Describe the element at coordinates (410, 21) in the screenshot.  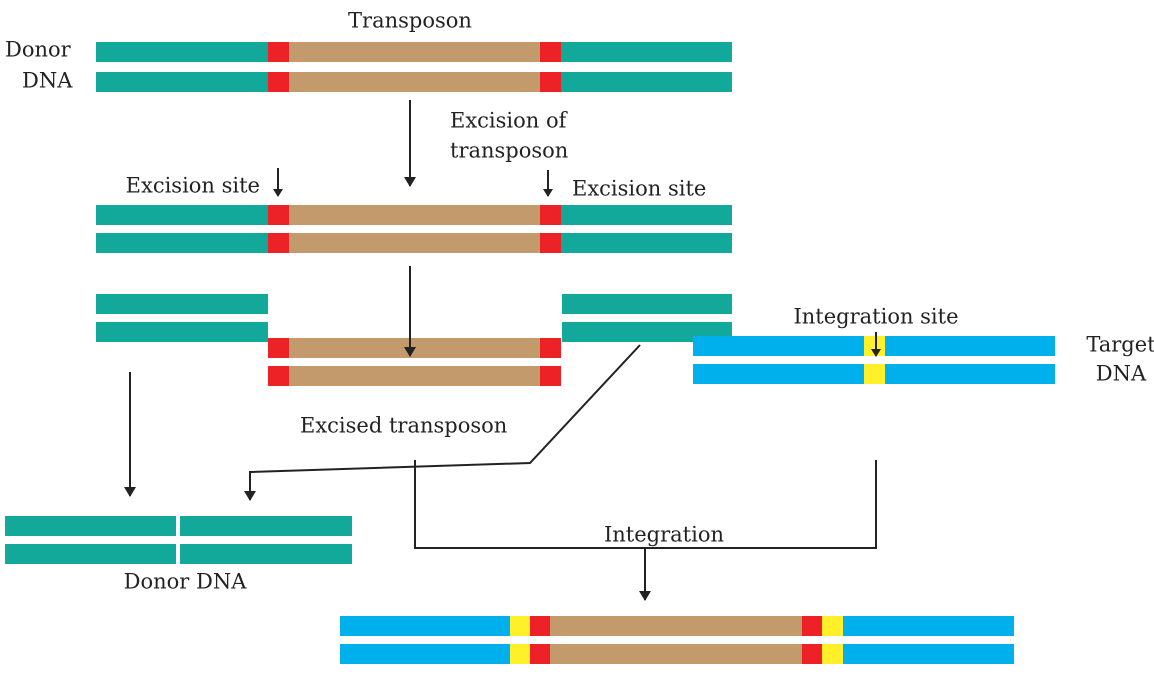
I see `label: Transposon` at that location.